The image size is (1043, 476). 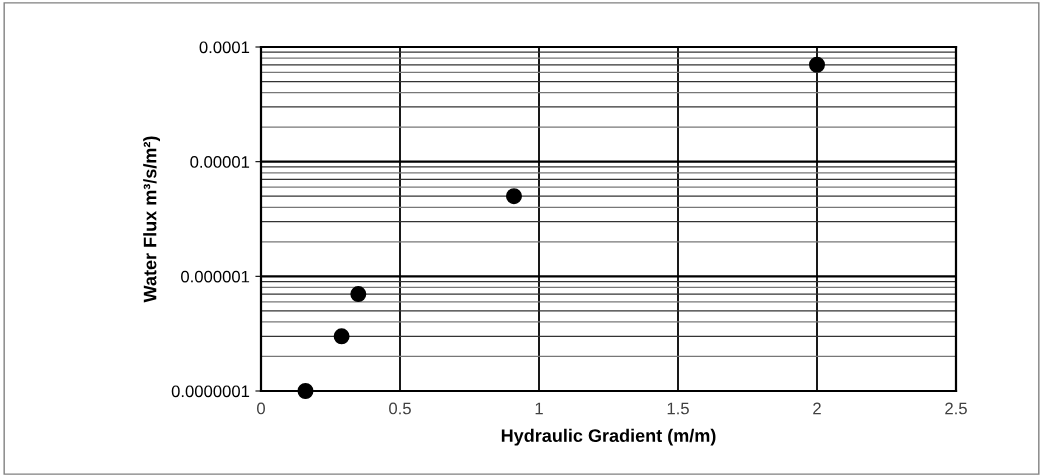 What do you see at coordinates (220, 162) in the screenshot?
I see `y-tick-label: 0.00001` at bounding box center [220, 162].